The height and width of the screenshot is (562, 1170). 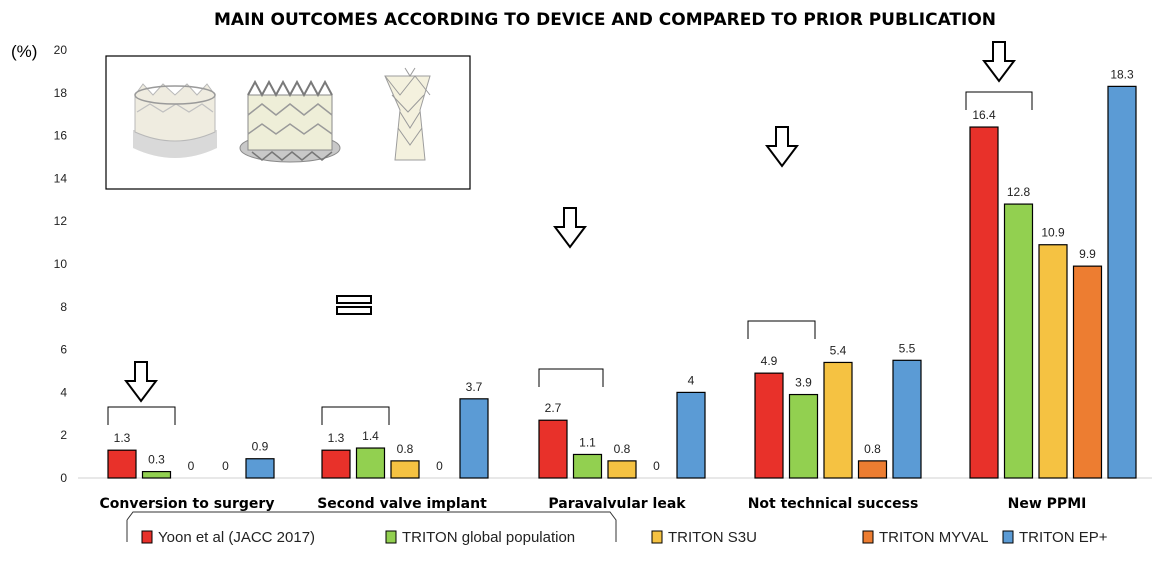 I want to click on y-tick-label: 20, so click(x=61, y=50).